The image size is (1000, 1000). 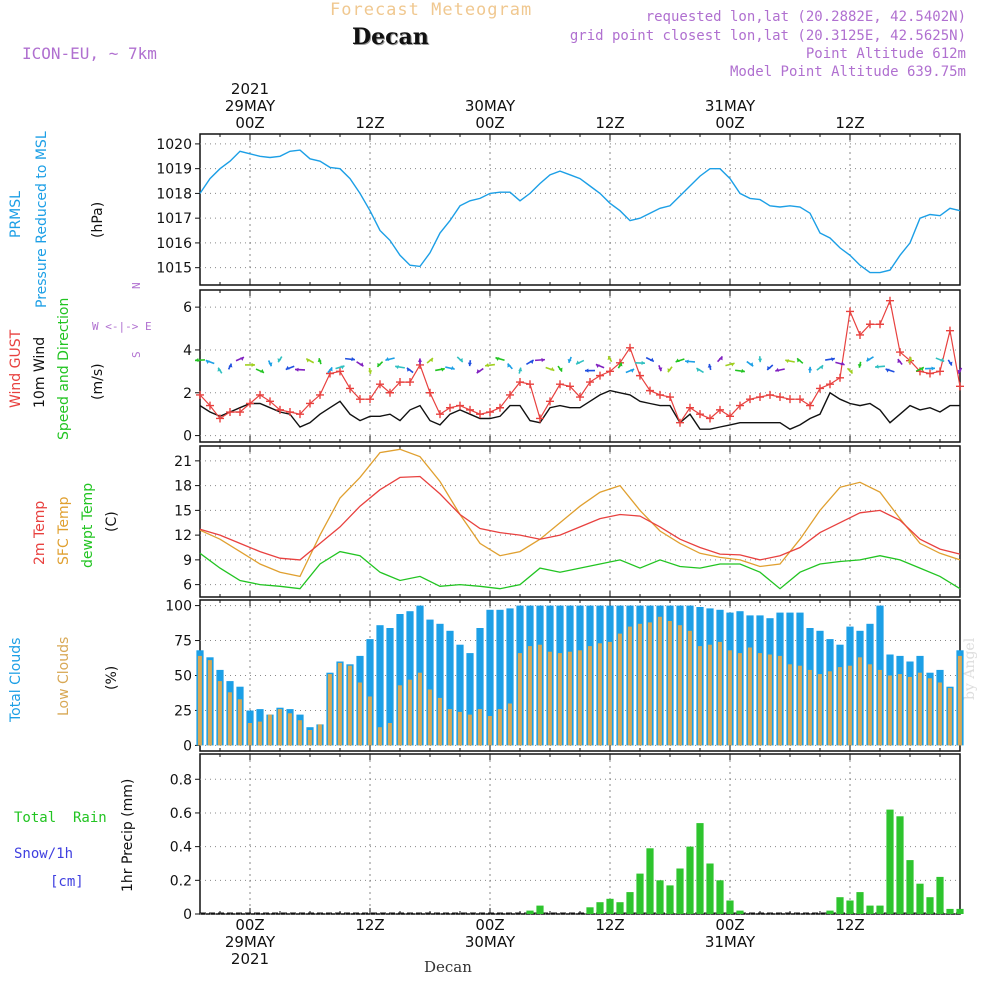 What do you see at coordinates (580, 570) in the screenshot?
I see `series-line-dewpt` at bounding box center [580, 570].